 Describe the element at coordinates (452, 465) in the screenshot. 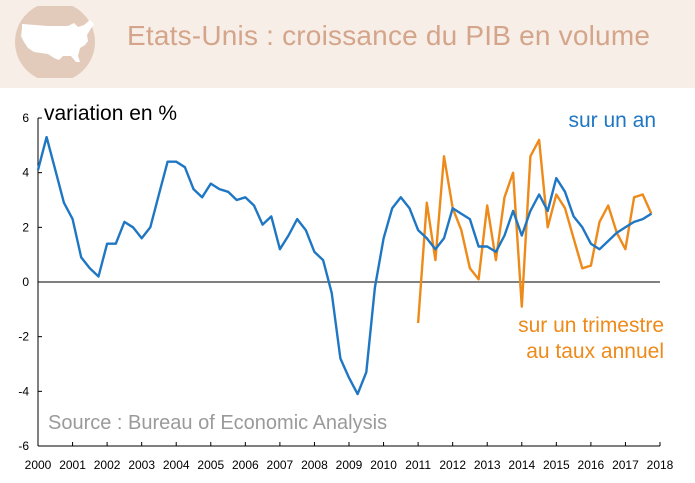

I see `x-tick-label: 2012` at that location.